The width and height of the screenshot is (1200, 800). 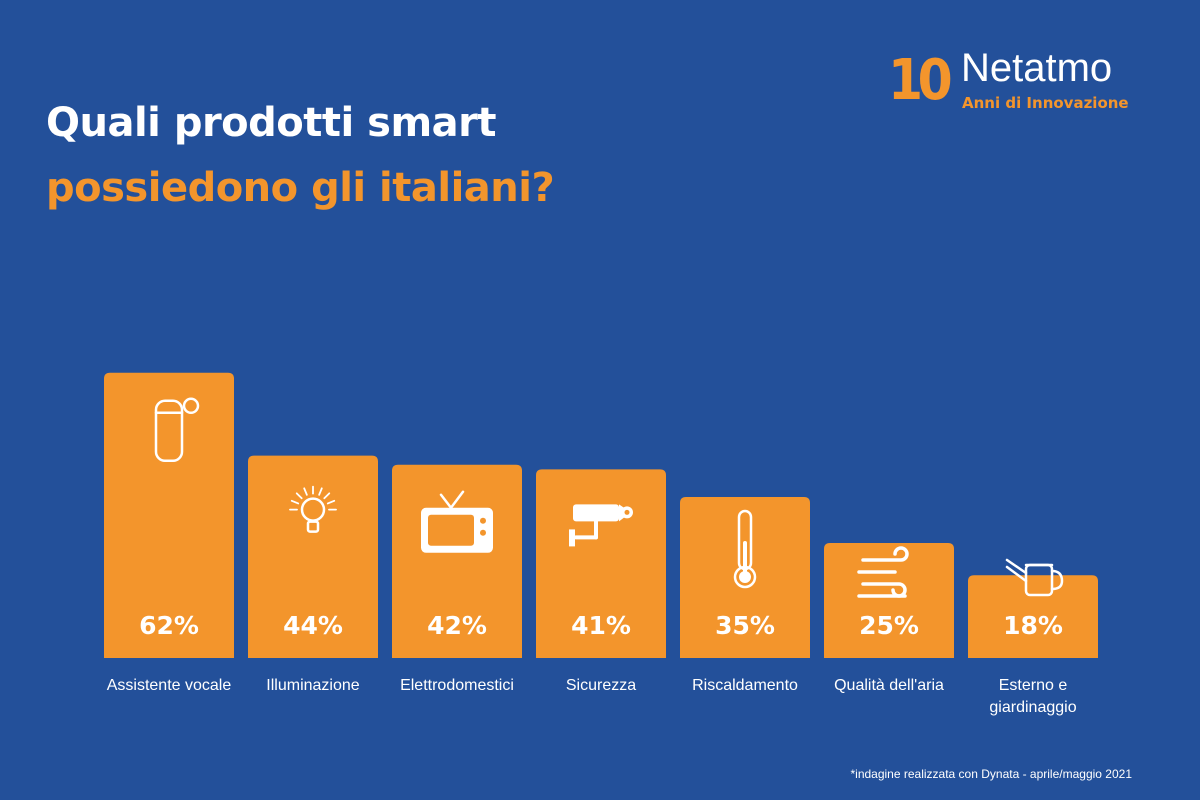 What do you see at coordinates (745, 549) in the screenshot?
I see `thermometer-icon` at bounding box center [745, 549].